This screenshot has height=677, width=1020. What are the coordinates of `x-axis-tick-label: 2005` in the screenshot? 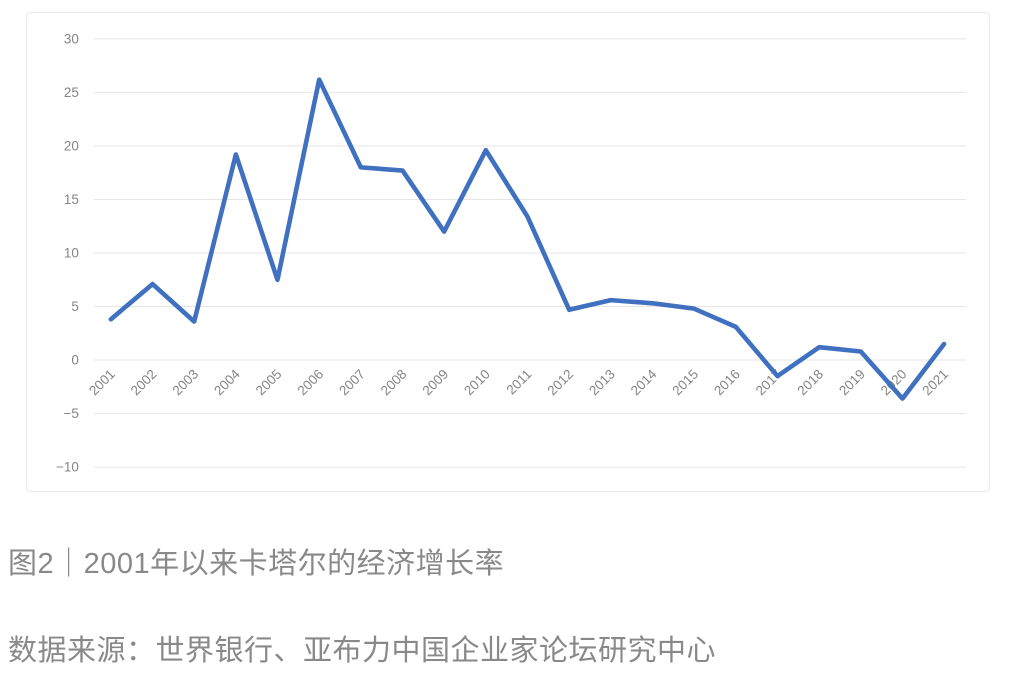 It's located at (269, 383).